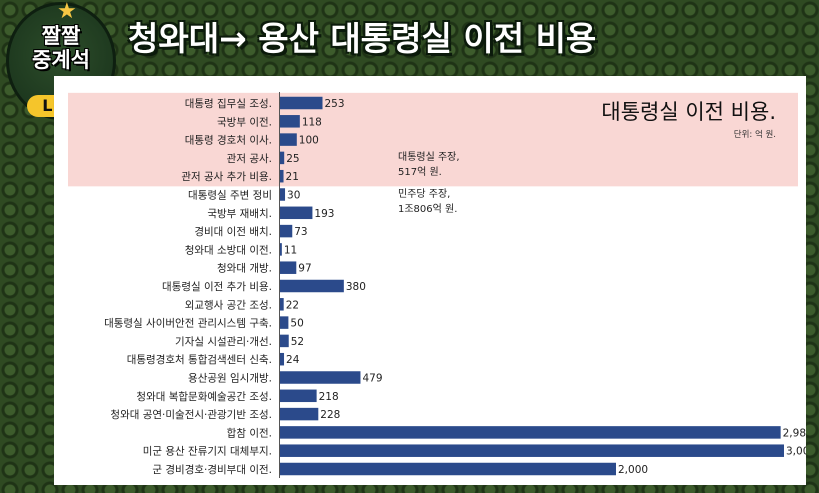 This screenshot has height=493, width=819. What do you see at coordinates (230, 378) in the screenshot?
I see `category-label: 용산공원 임시개방.` at bounding box center [230, 378].